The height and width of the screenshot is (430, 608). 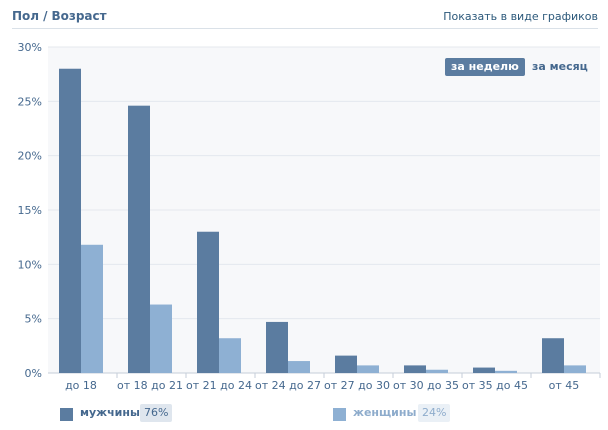 What do you see at coordinates (156, 413) in the screenshot?
I see `legend-percent-men: 76%` at bounding box center [156, 413].